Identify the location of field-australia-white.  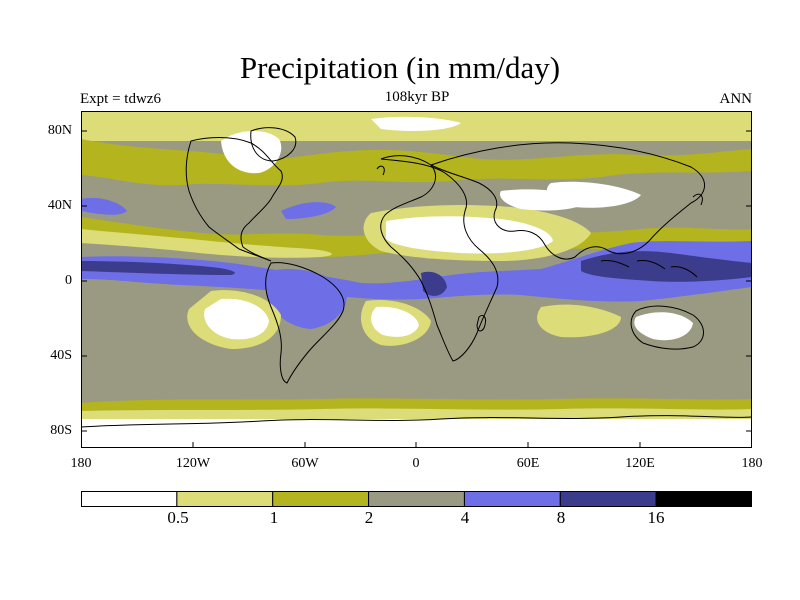
(663, 326).